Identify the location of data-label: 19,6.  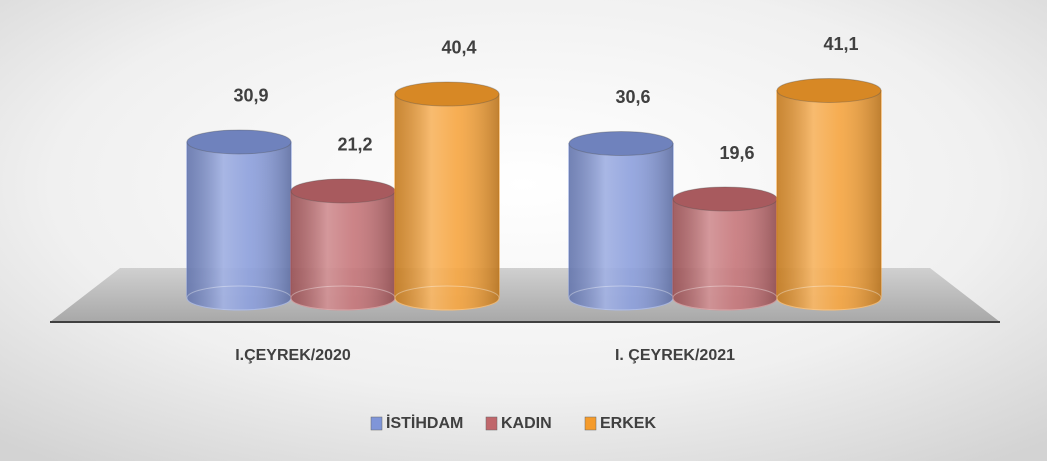
(736, 153).